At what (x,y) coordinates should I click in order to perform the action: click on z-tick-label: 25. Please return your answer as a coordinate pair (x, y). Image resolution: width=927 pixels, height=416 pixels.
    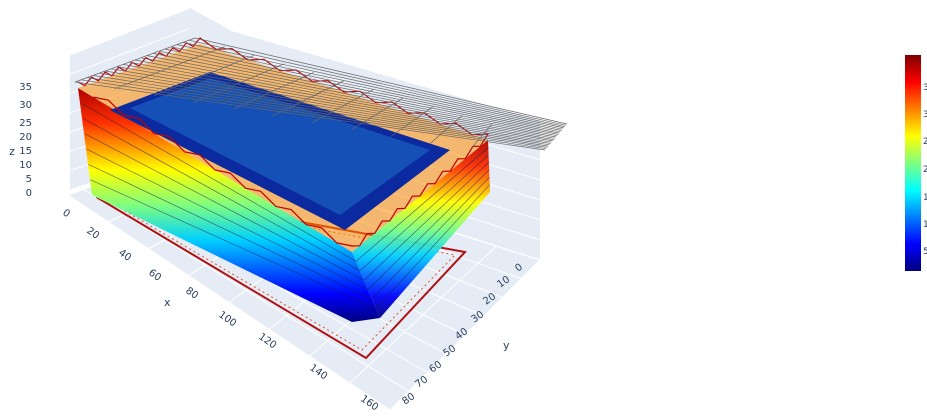
    Looking at the image, I should click on (25, 123).